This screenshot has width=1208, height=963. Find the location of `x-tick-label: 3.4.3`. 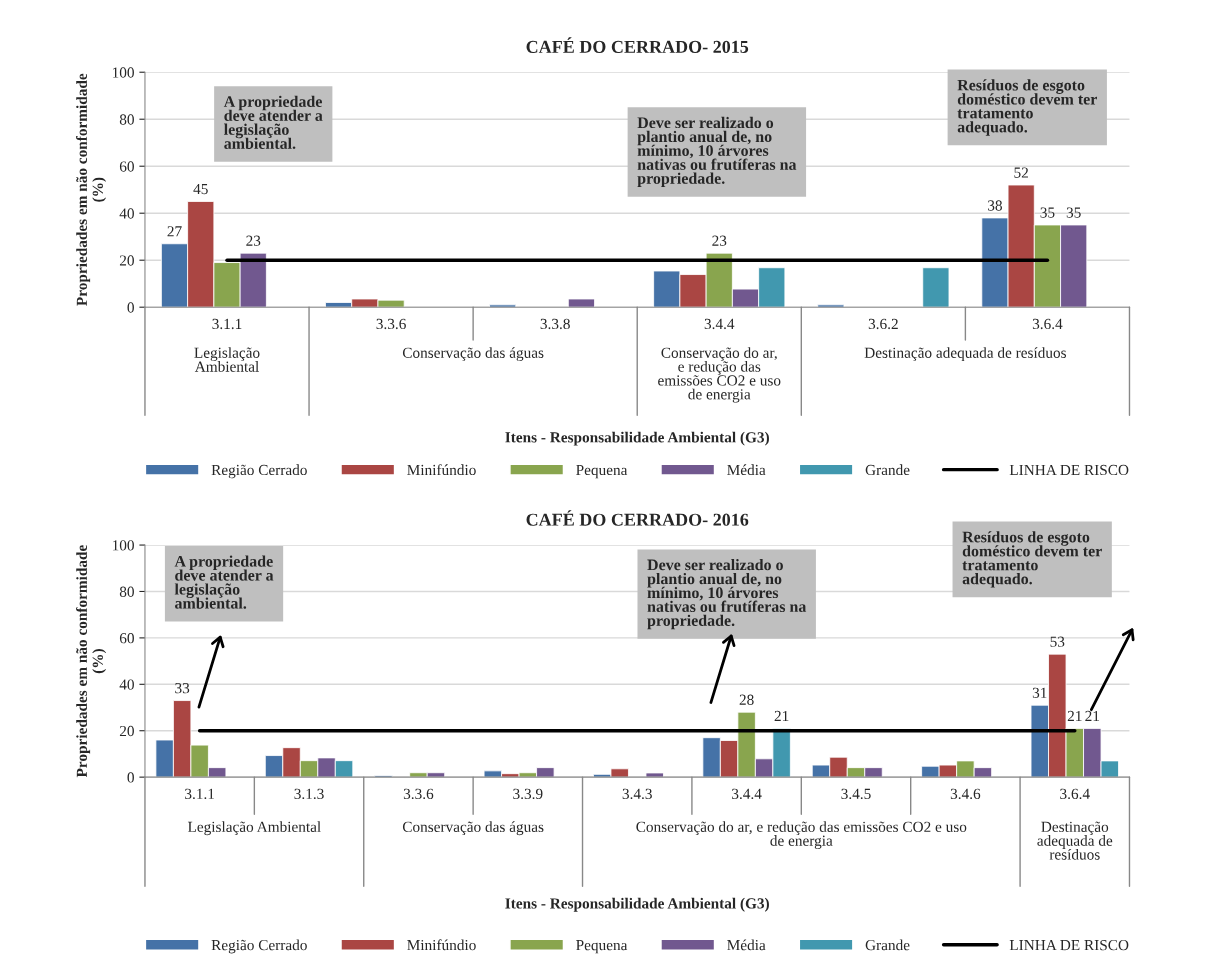

x-tick-label: 3.4.3 is located at coordinates (637, 794).